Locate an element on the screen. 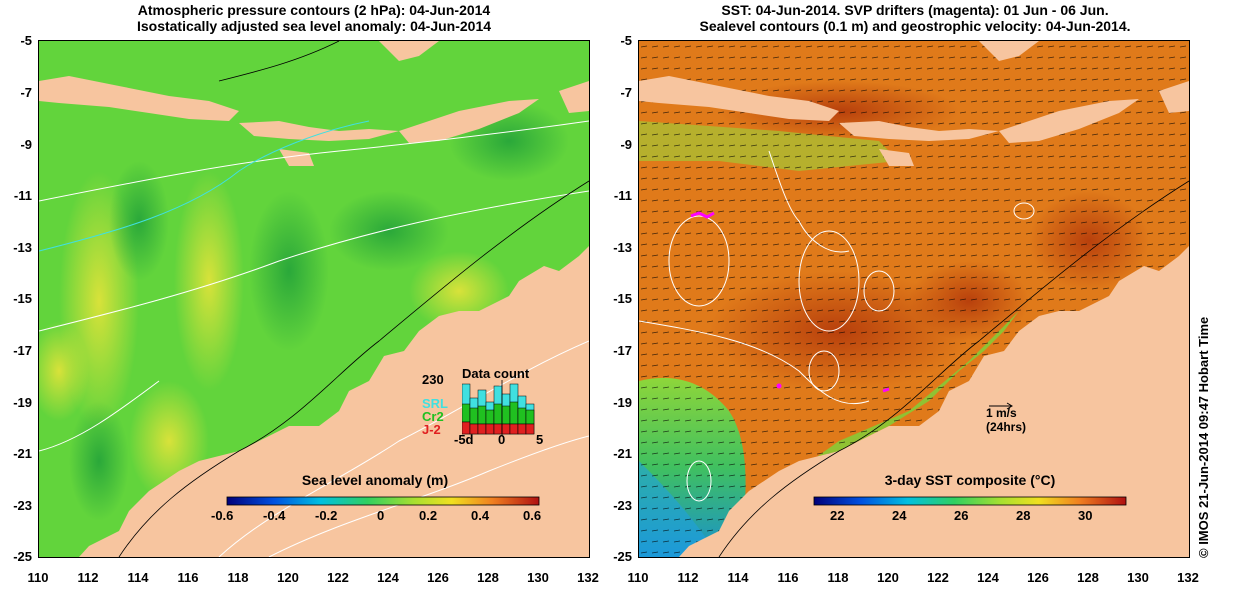  sst-colorbar is located at coordinates (970, 501).